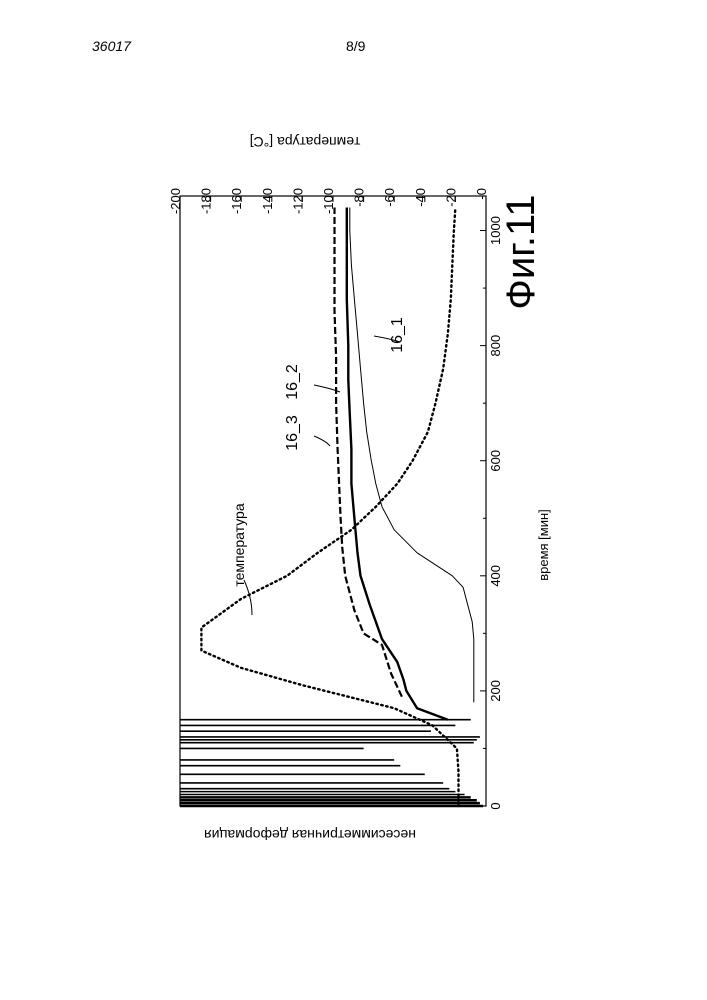  Describe the element at coordinates (420, 197) in the screenshot. I see `y2-tick-label: -40` at that location.